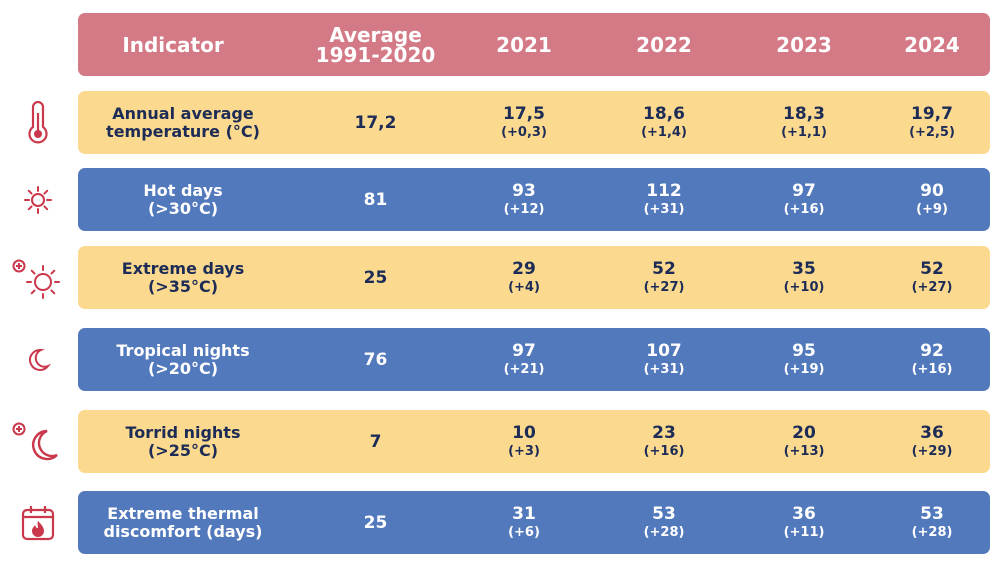 The height and width of the screenshot is (564, 1000). What do you see at coordinates (804, 522) in the screenshot?
I see `cell-2023: 36 (+11)` at bounding box center [804, 522].